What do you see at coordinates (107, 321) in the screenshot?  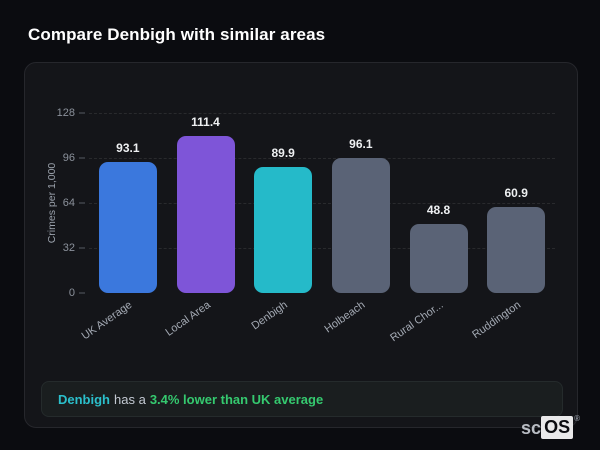 I see `x-axis-label-uk-average: UK Average` at bounding box center [107, 321].